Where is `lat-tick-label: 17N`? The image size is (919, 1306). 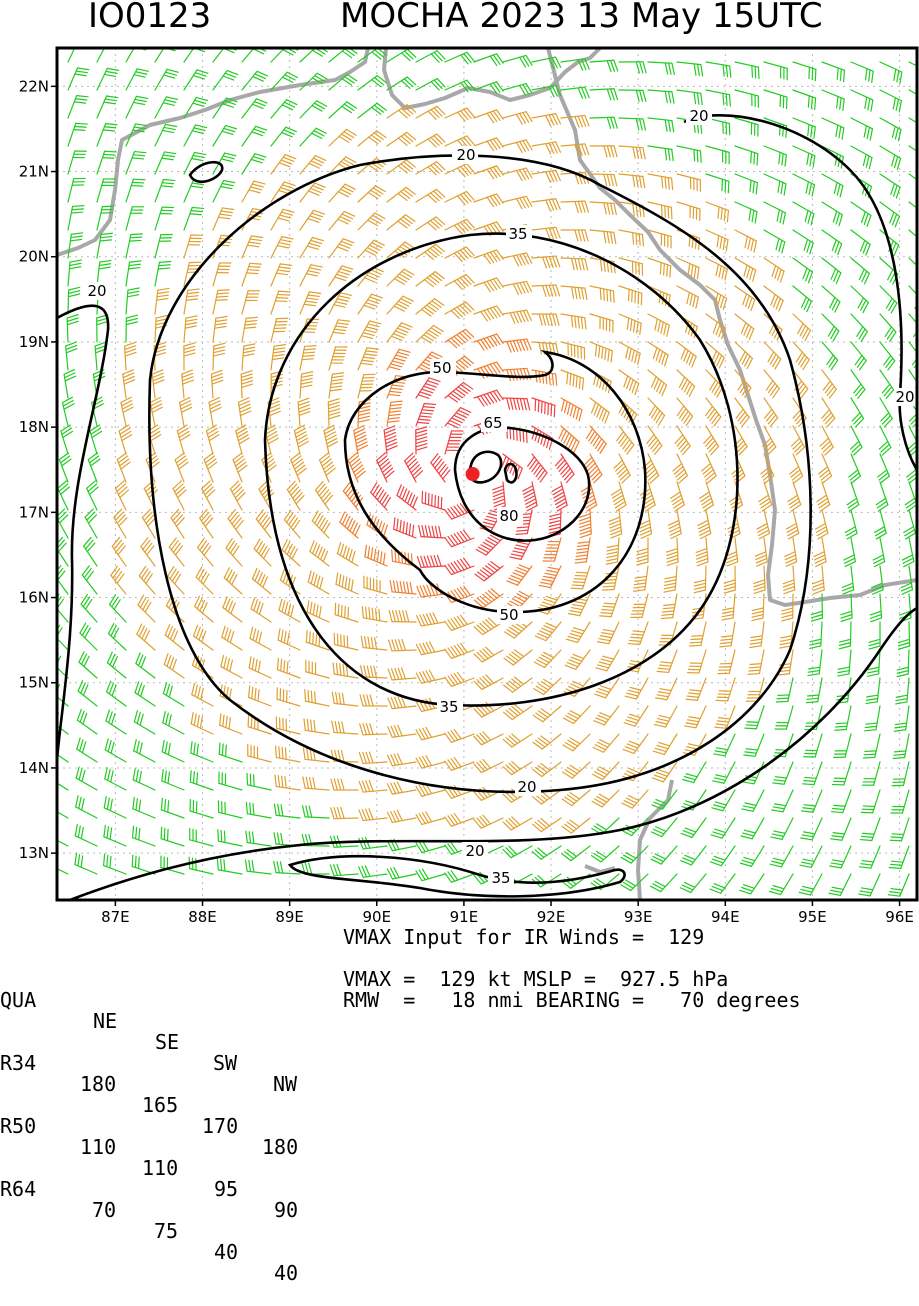
lat-tick-label: 17N is located at coordinates (34, 512).